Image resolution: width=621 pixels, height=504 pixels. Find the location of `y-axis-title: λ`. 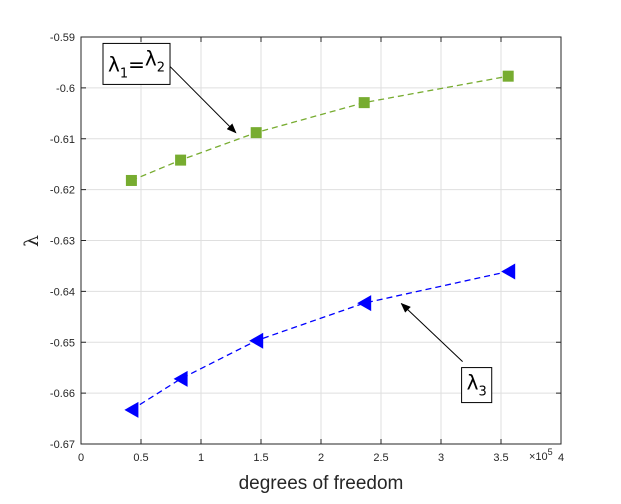

y-axis-title: λ is located at coordinates (32, 241).